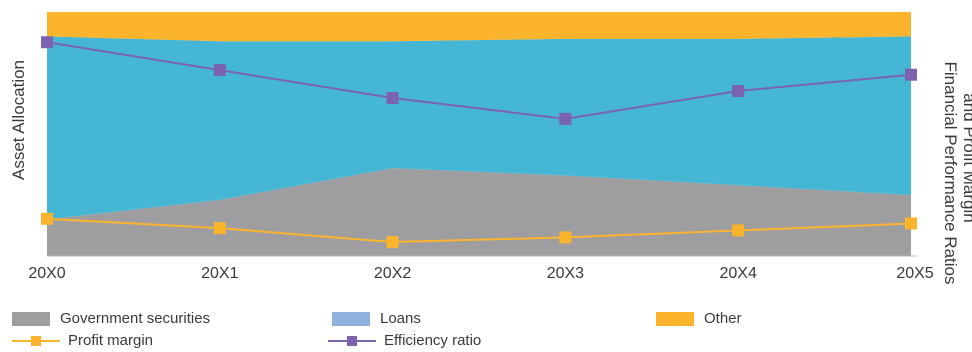 The image size is (972, 352). What do you see at coordinates (675, 318) in the screenshot?
I see `legend-swatch-other` at bounding box center [675, 318].